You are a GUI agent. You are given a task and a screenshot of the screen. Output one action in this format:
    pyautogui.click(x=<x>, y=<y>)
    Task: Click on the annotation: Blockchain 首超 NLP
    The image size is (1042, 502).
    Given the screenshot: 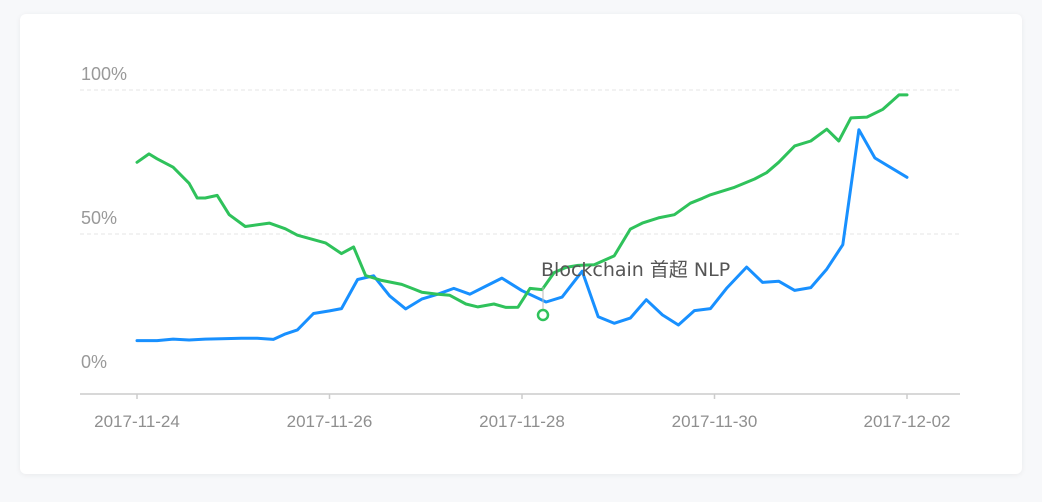 What is the action you would take?
    pyautogui.click(x=633, y=290)
    